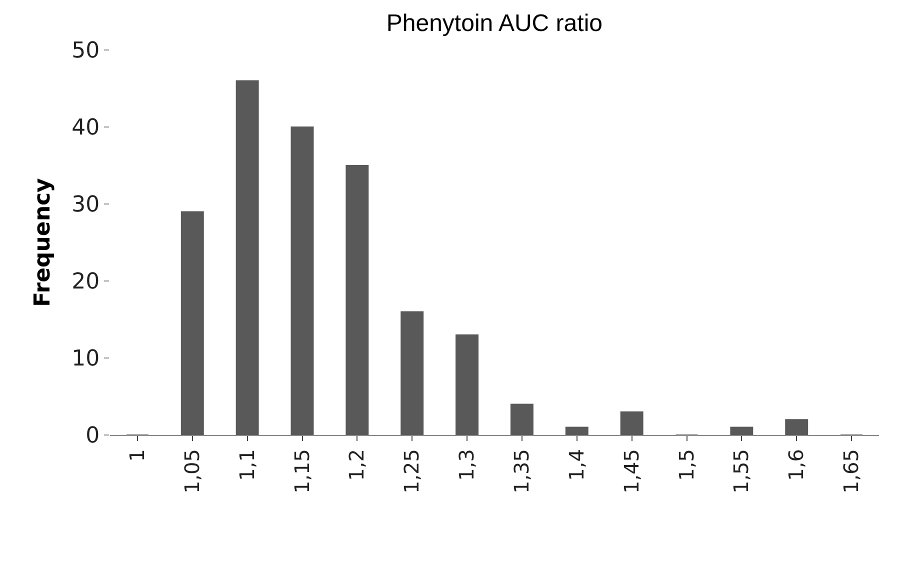 The height and width of the screenshot is (570, 899). I want to click on x-tick-label: 1,45, so click(631, 471).